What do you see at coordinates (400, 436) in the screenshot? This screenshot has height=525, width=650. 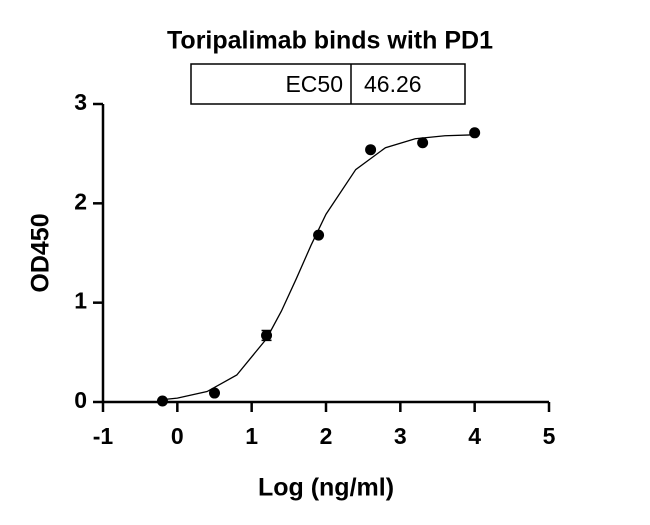 I see `x-tick-label: 3` at bounding box center [400, 436].